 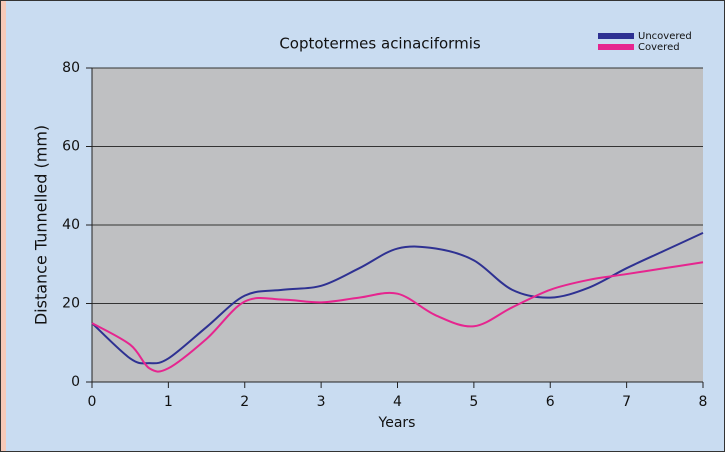 What do you see at coordinates (321, 402) in the screenshot?
I see `x-tick-label: 3` at bounding box center [321, 402].